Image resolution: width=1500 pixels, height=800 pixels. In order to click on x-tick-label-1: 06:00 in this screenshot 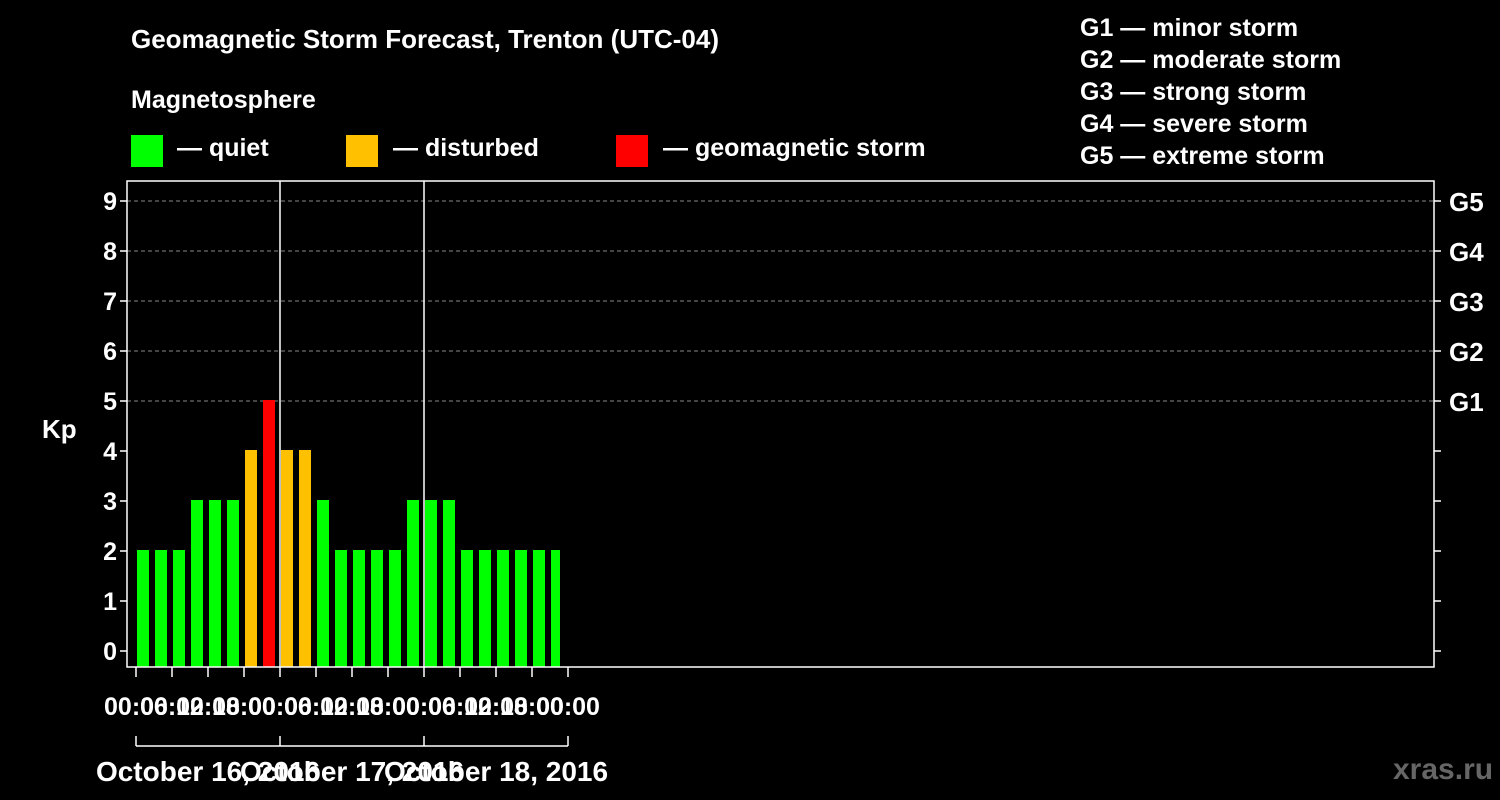, I will do `click(172, 707)`.